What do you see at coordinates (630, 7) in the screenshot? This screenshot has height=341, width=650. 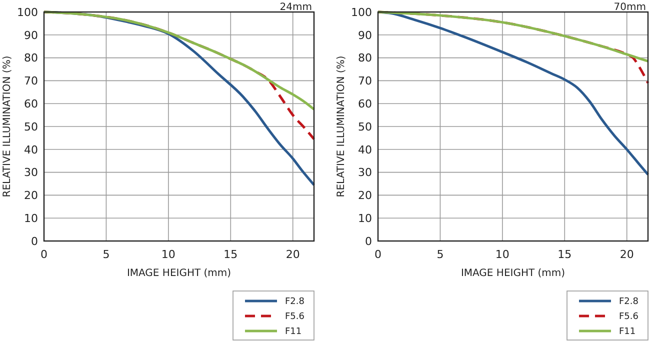 I see `chart-title: 70mm` at bounding box center [630, 7].